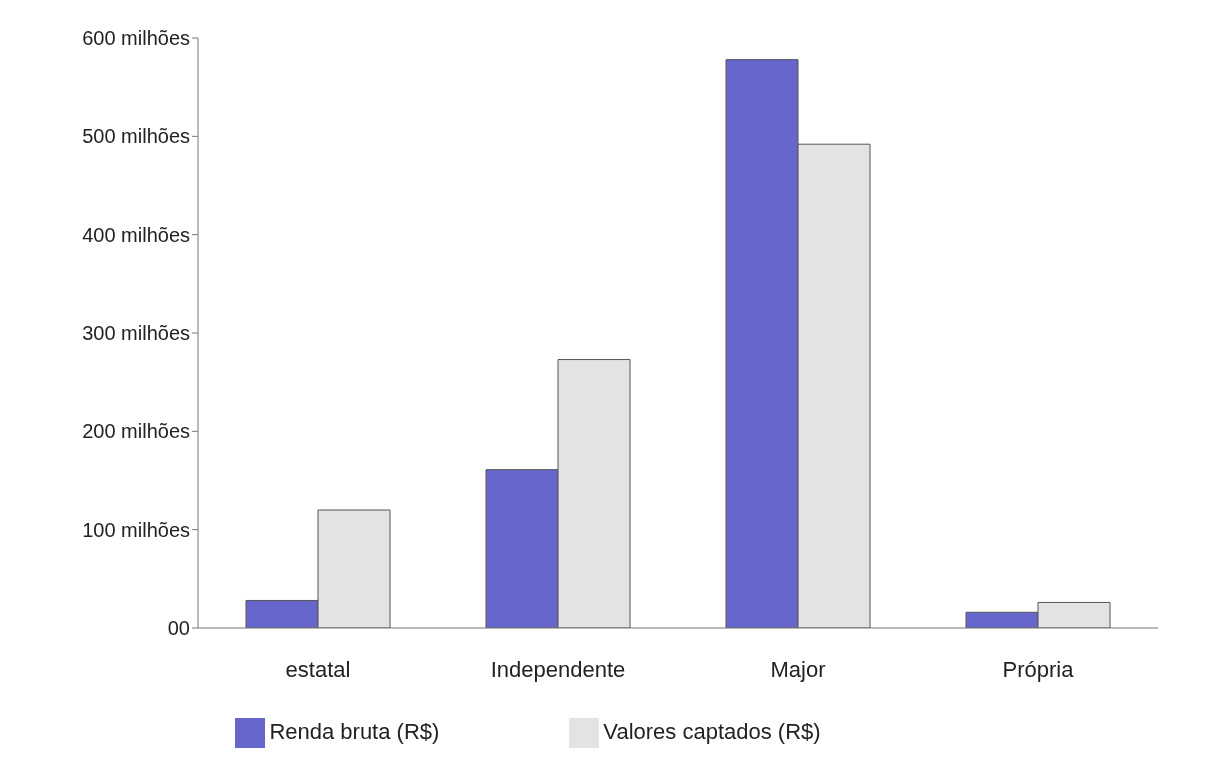 The width and height of the screenshot is (1205, 781). I want to click on y-tick-label: 300 milhões, so click(136, 333).